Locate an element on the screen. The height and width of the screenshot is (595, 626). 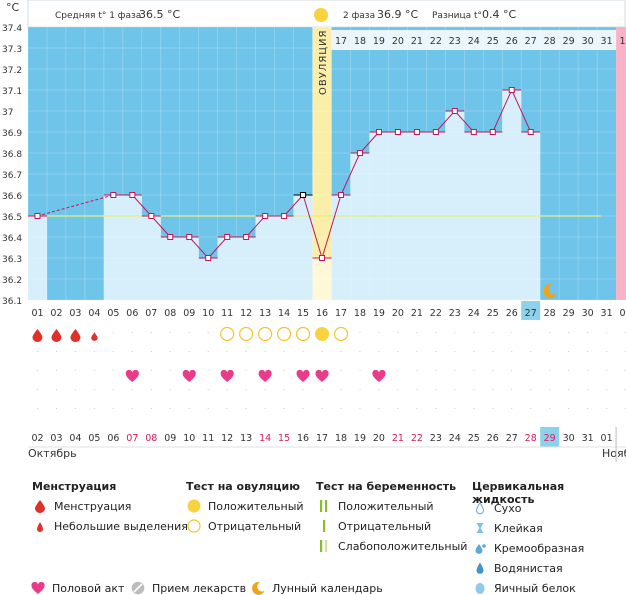
diff-label: Разница t° is located at coordinates (457, 16).